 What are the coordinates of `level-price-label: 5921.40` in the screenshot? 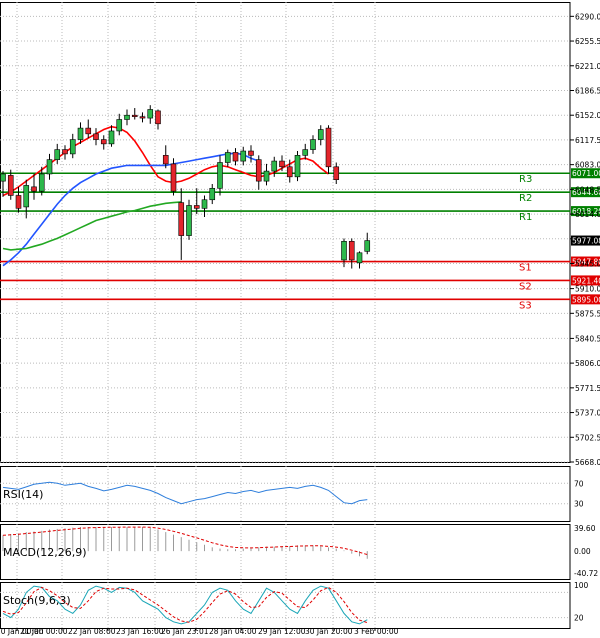 It's located at (586, 280).